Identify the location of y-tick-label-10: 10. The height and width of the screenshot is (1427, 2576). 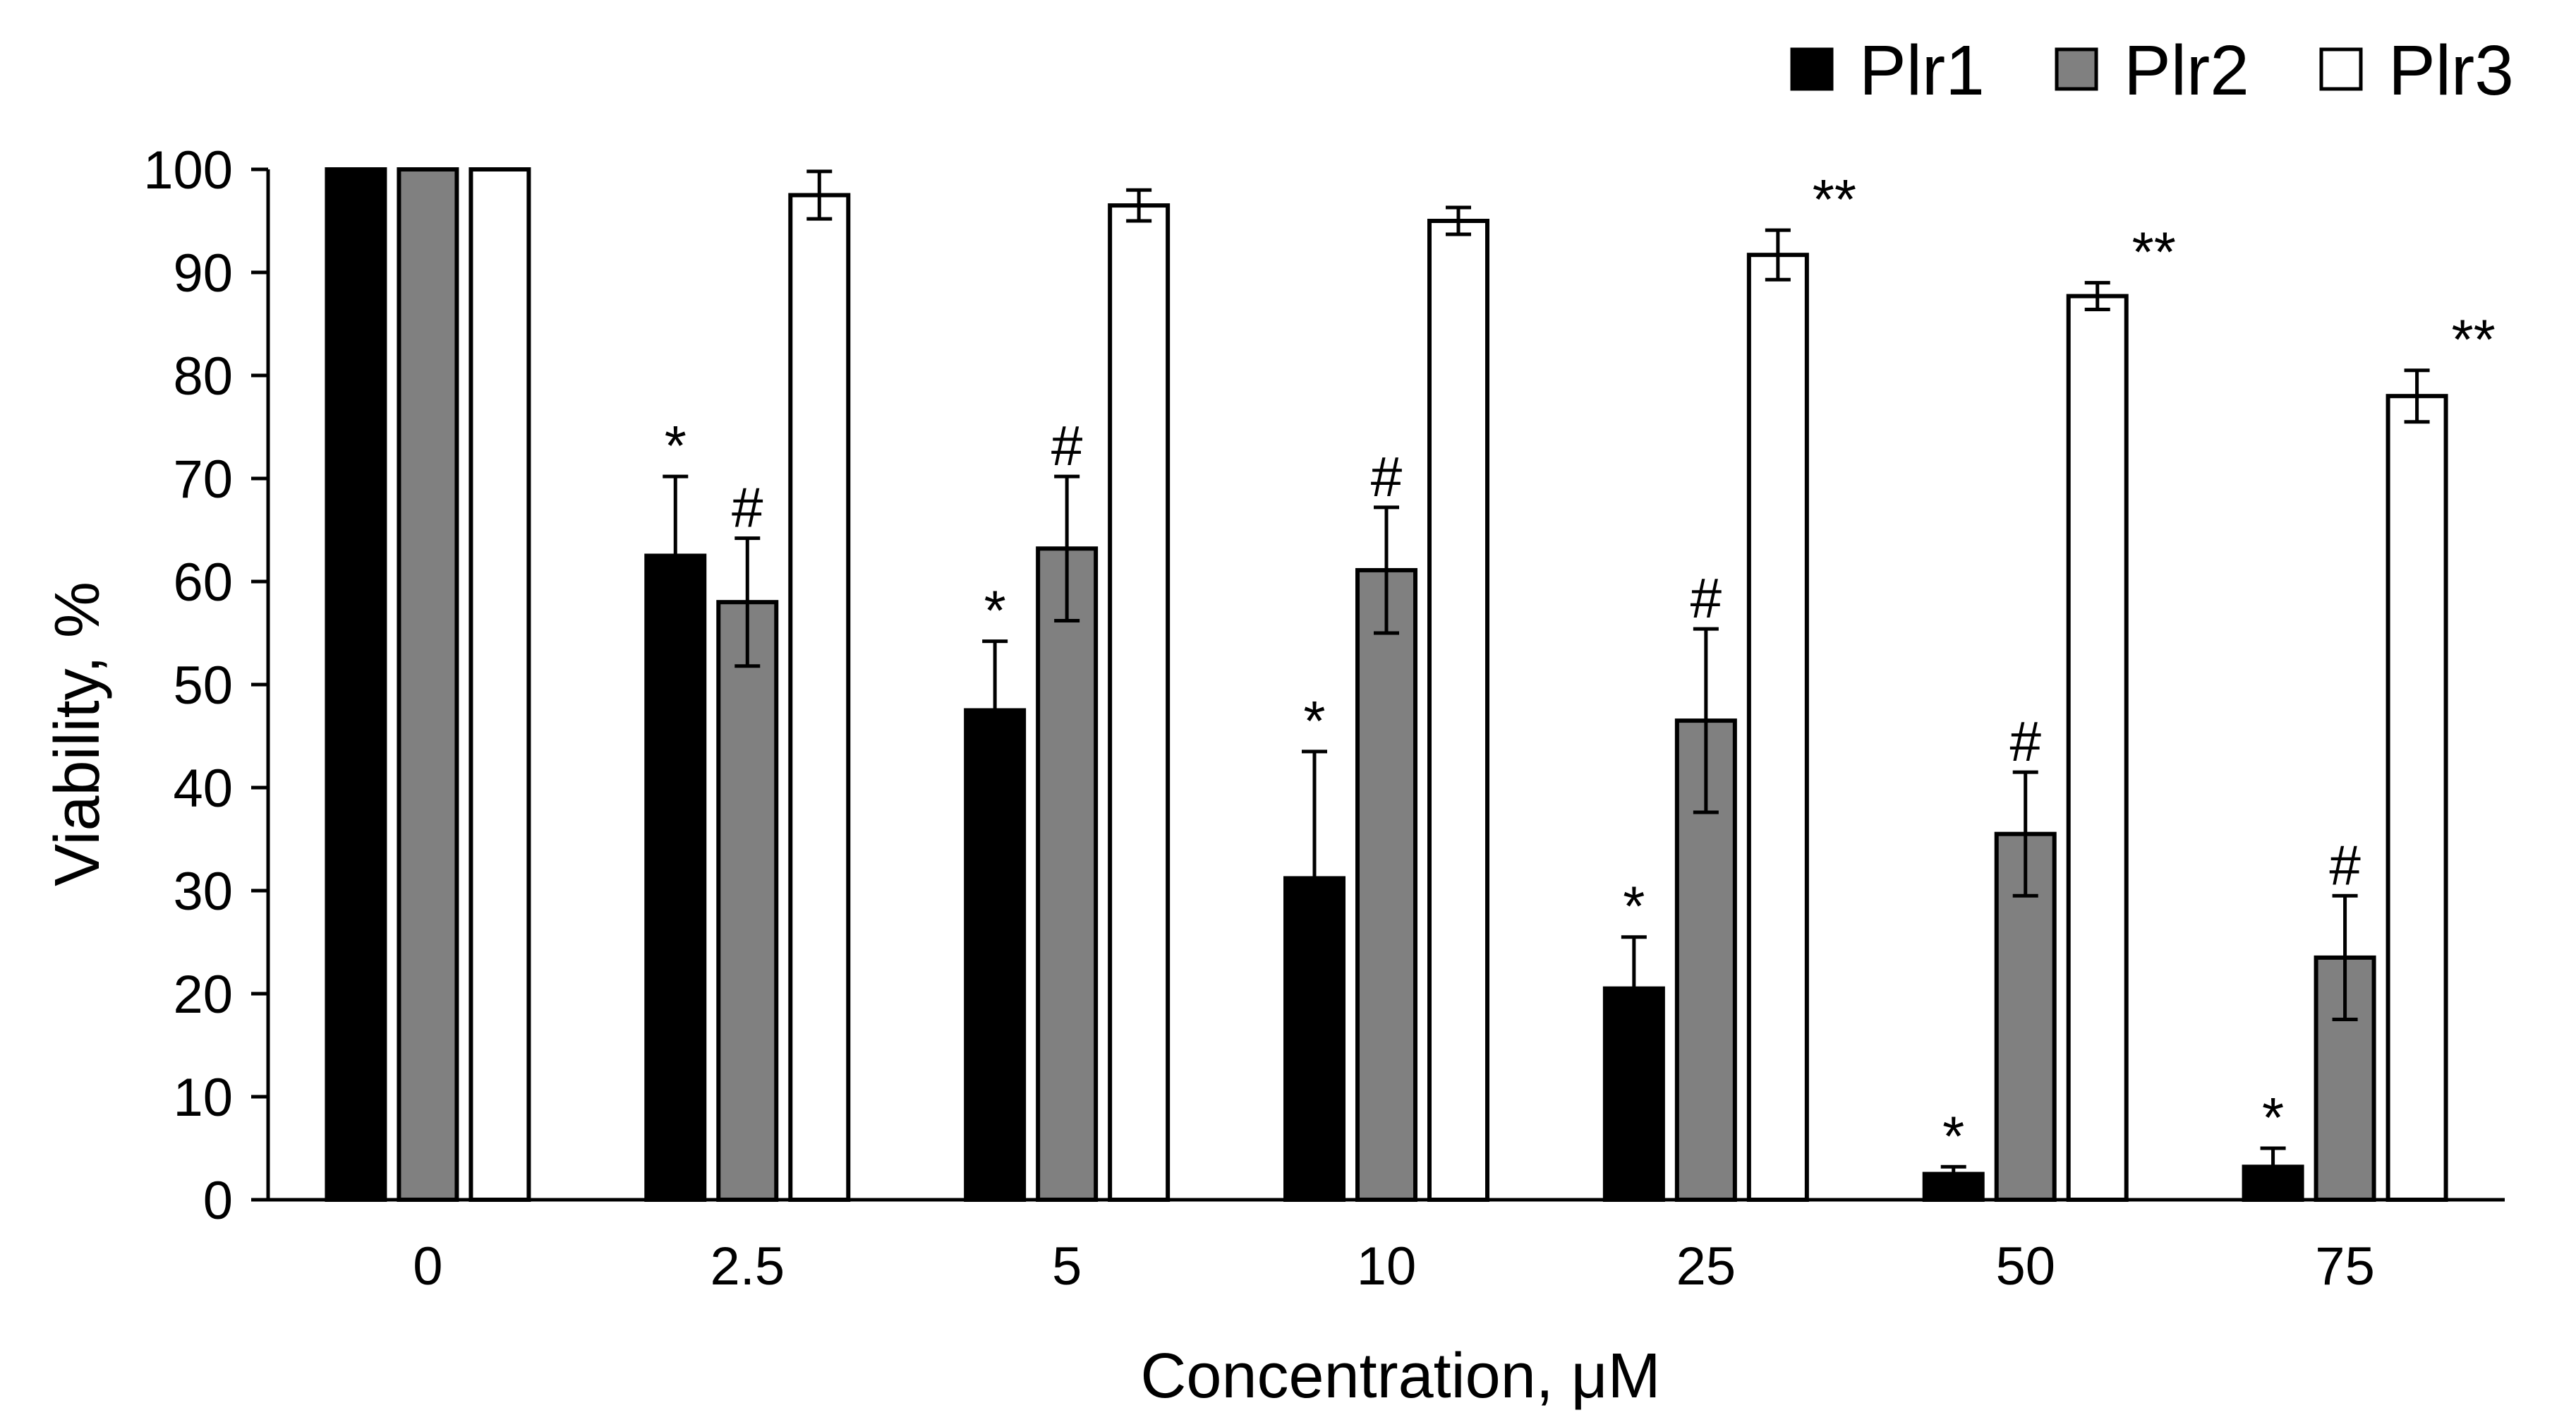
(203, 1098).